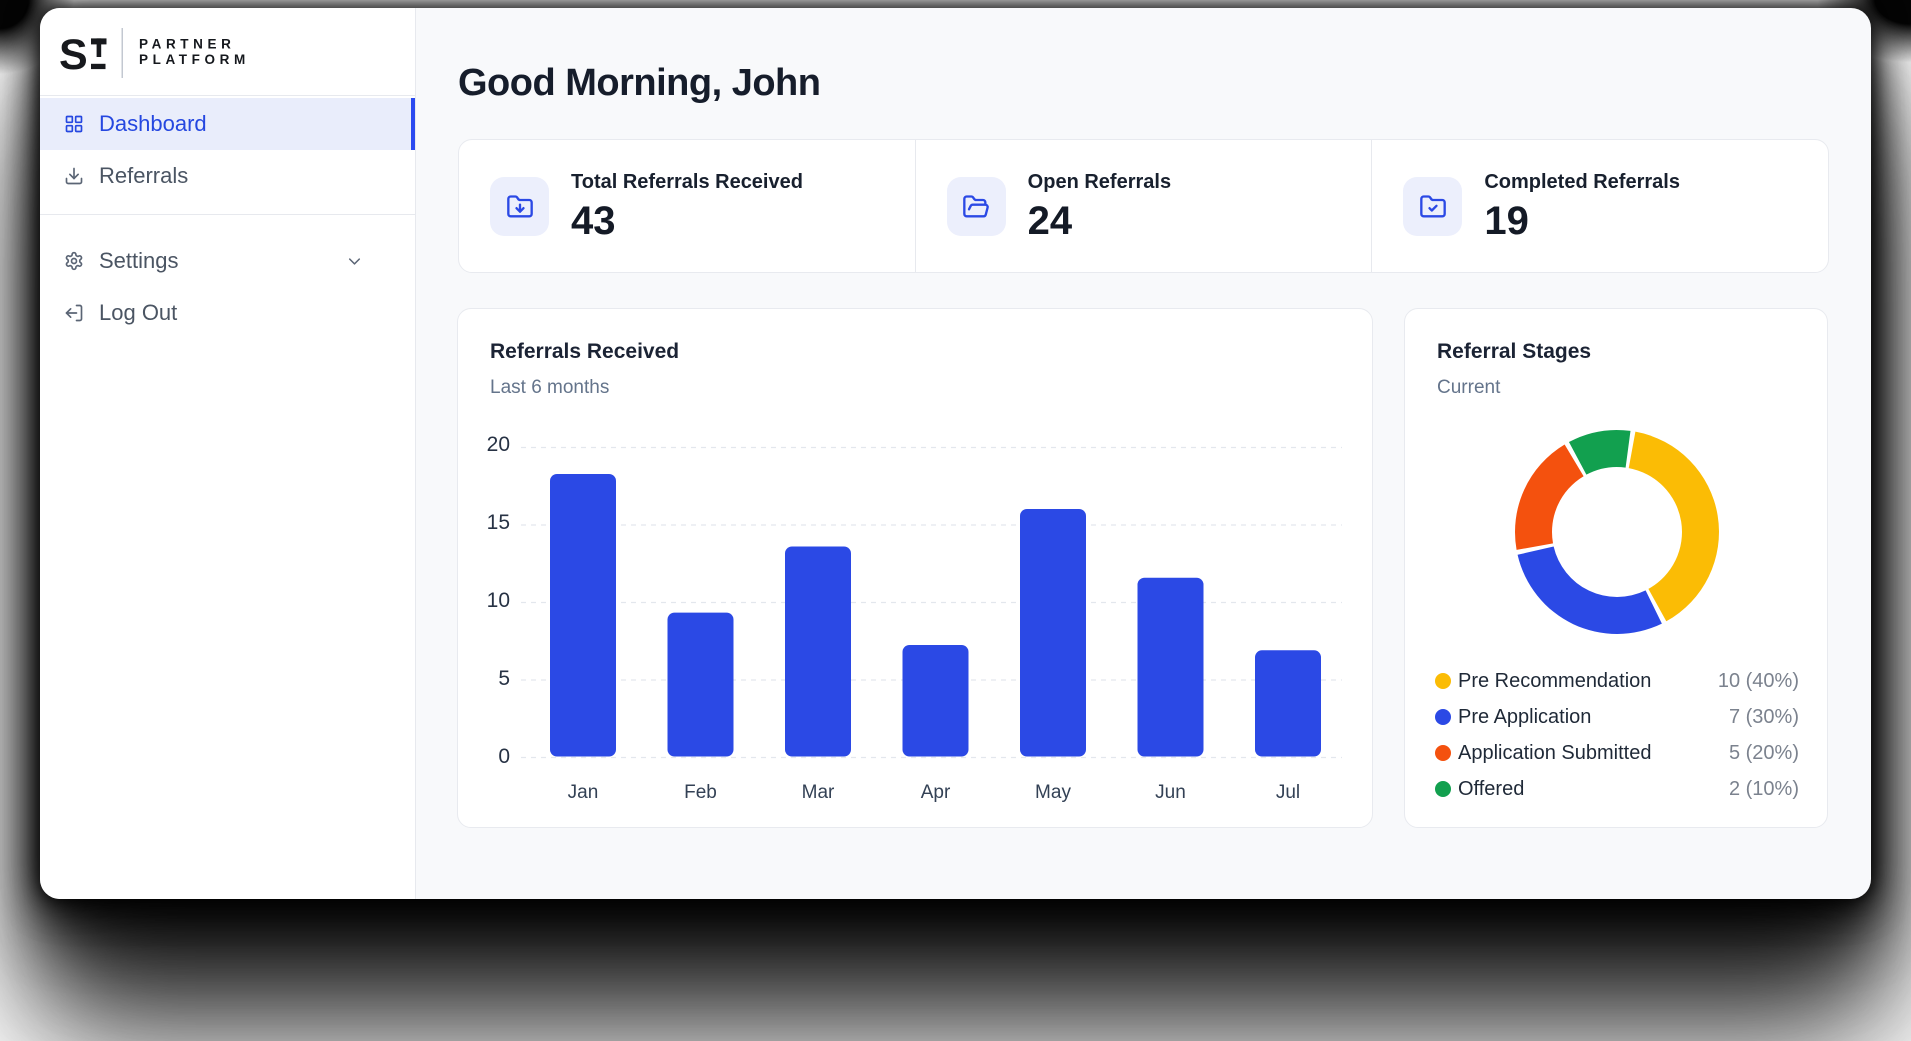 The image size is (1911, 1041). Describe the element at coordinates (936, 792) in the screenshot. I see `svg-text: Apr` at that location.